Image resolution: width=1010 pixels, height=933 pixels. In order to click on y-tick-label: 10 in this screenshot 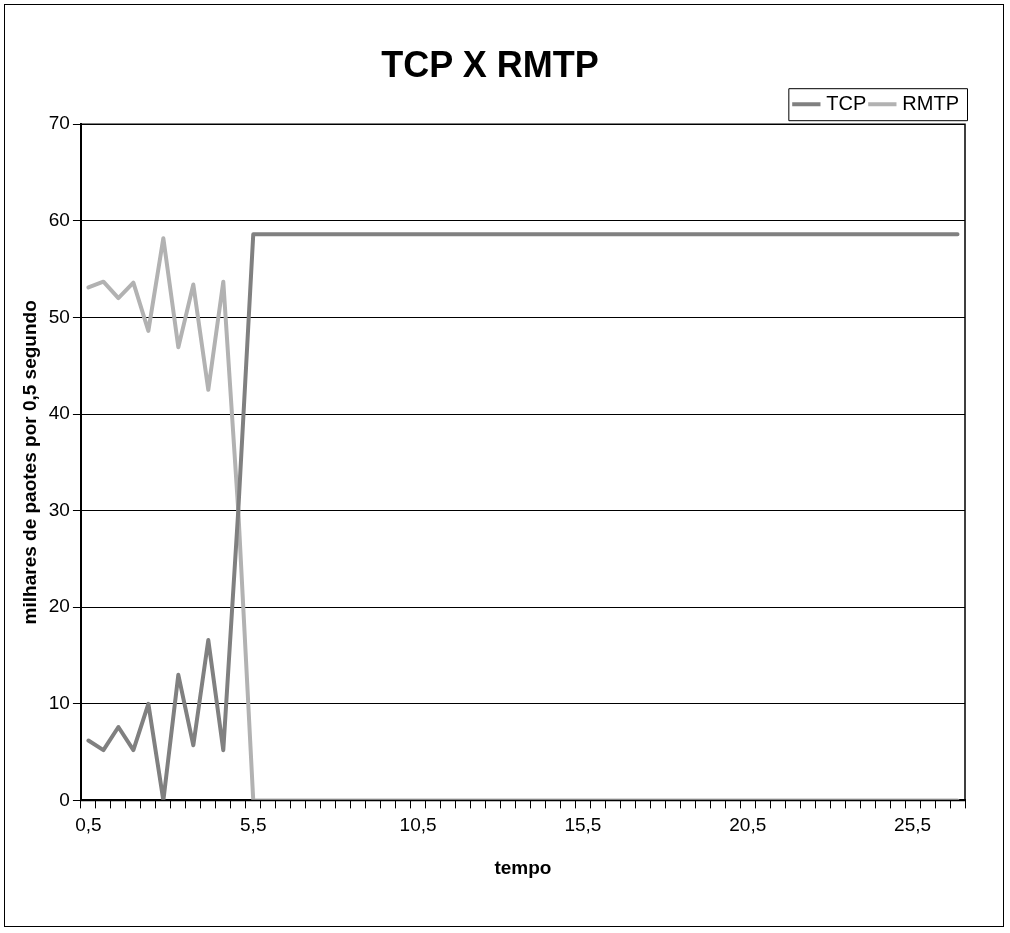, I will do `click(59, 703)`.